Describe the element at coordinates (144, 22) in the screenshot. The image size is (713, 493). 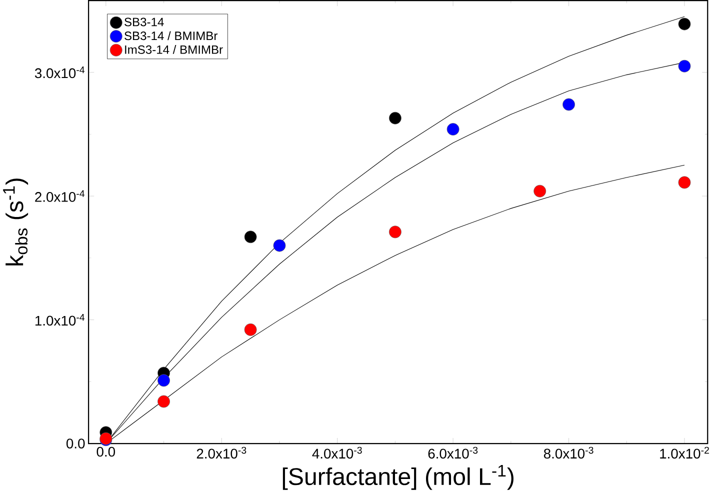
I see `legend-label: SB3-14` at that location.